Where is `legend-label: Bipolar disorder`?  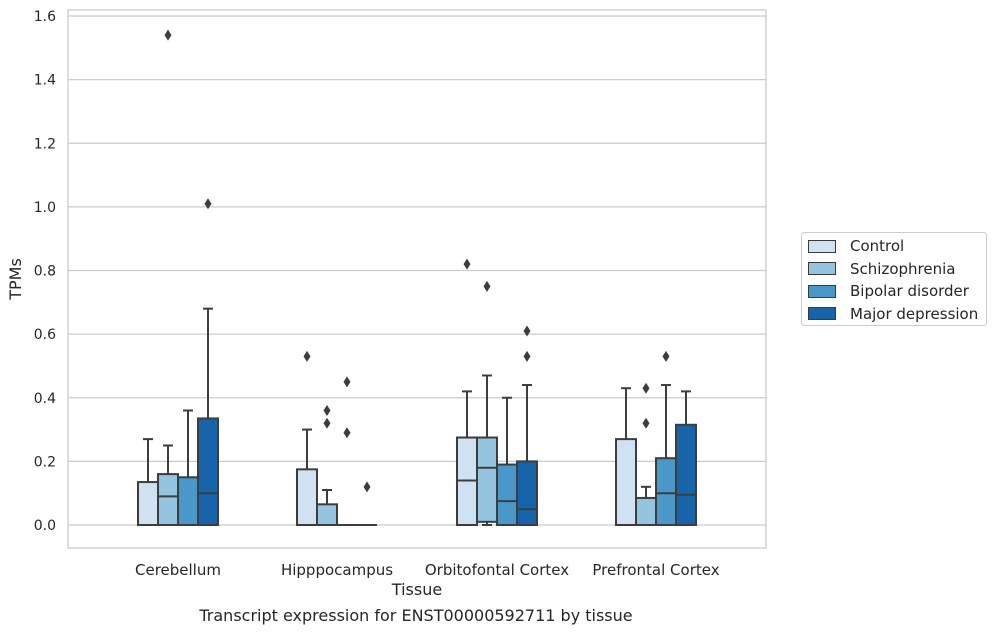 legend-label: Bipolar disorder is located at coordinates (909, 291).